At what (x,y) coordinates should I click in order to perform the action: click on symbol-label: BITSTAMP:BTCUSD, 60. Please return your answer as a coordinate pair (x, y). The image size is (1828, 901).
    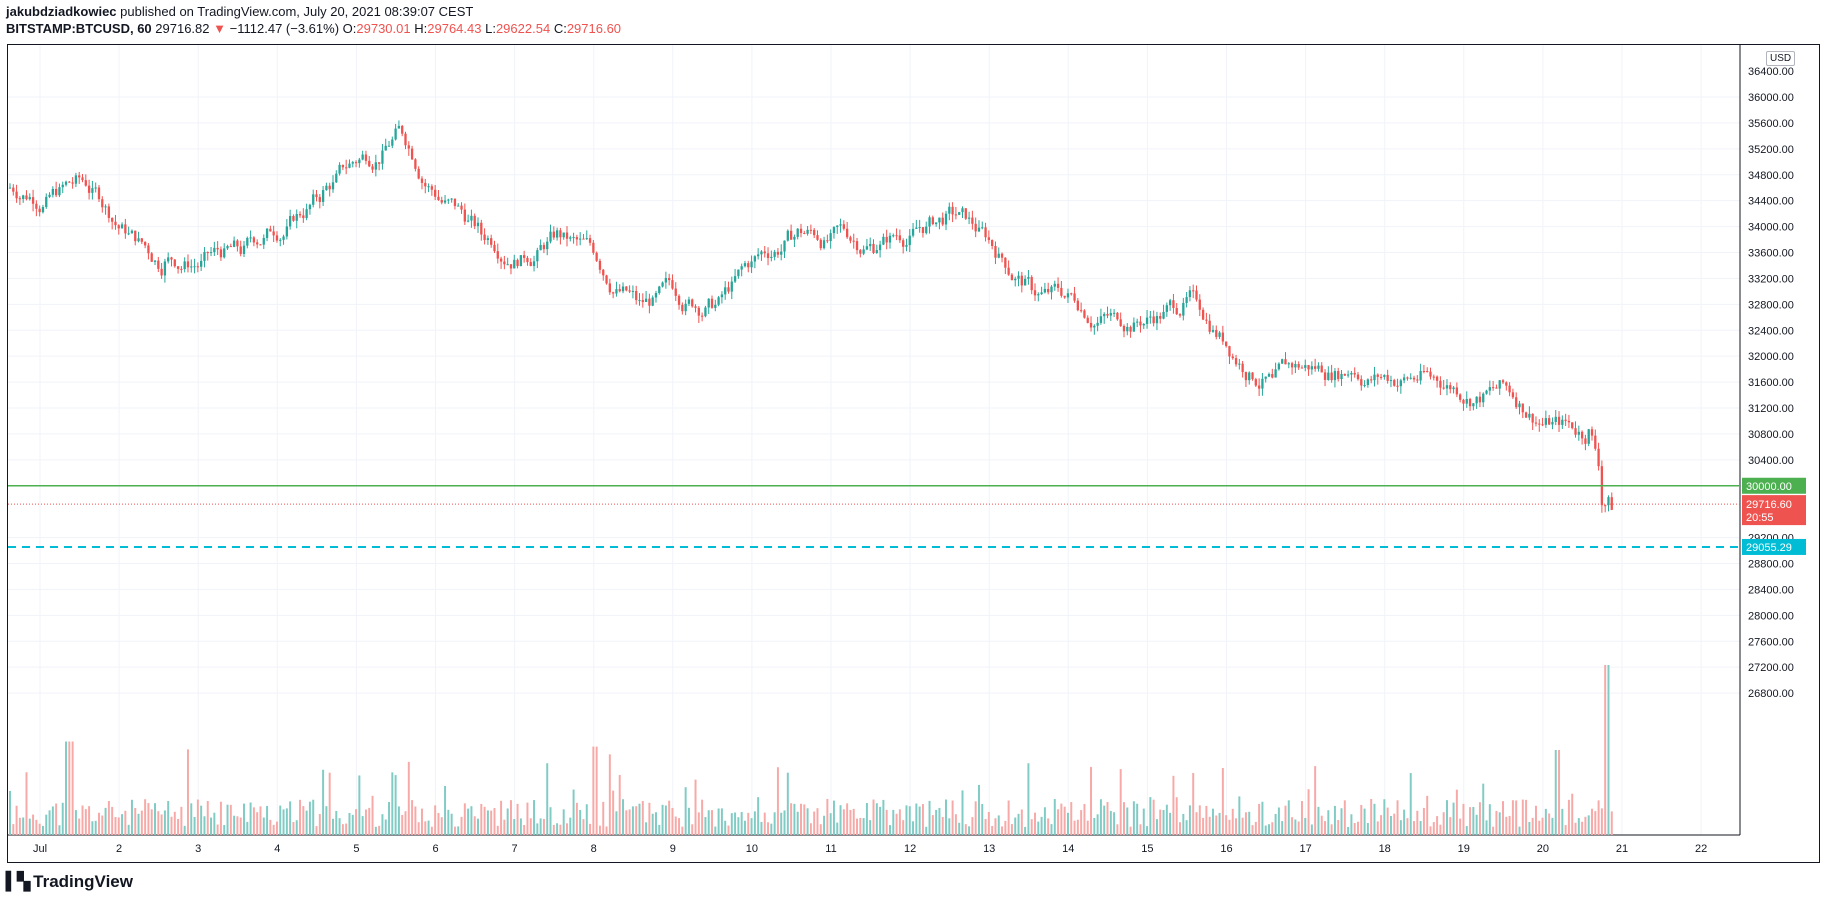
    Looking at the image, I should click on (79, 28).